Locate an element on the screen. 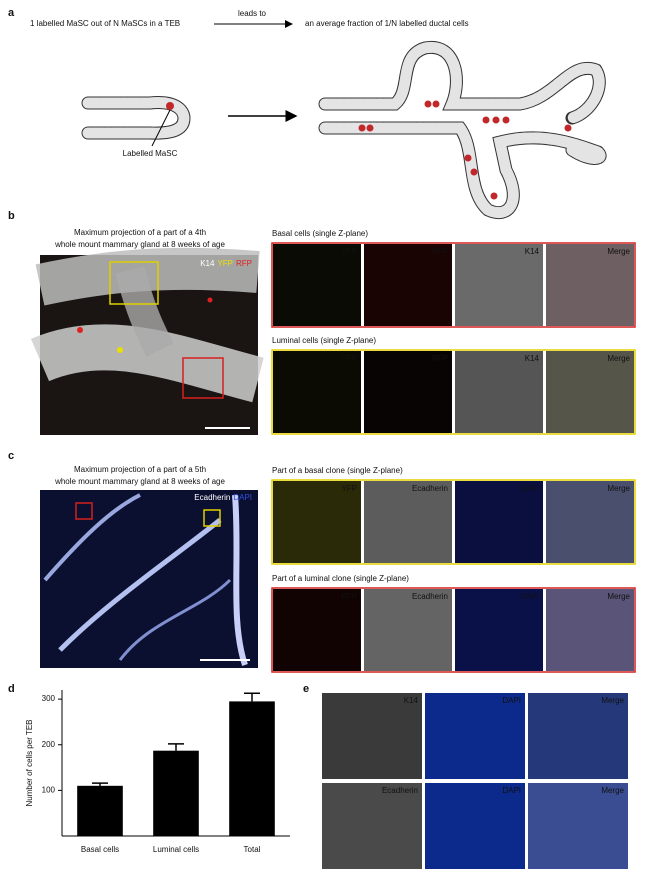 This screenshot has height=883, width=650. callout: Labelled MaSC is located at coordinates (150, 153).